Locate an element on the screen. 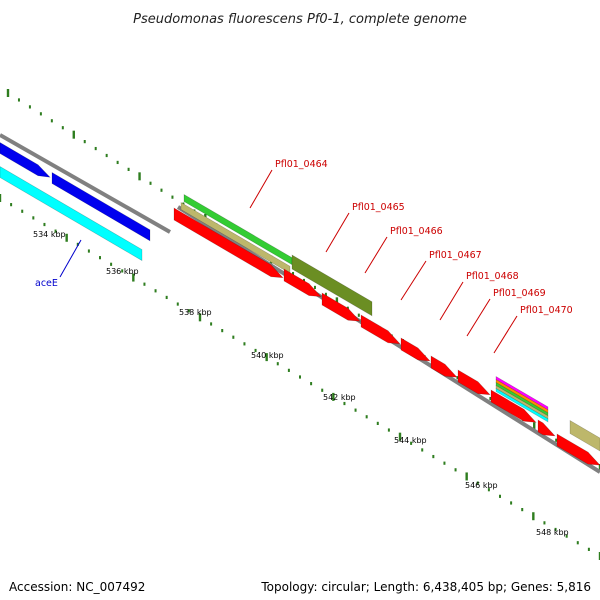 Image resolution: width=600 pixels, height=600 pixels. scale-label-540: 540 kbp is located at coordinates (267, 355).